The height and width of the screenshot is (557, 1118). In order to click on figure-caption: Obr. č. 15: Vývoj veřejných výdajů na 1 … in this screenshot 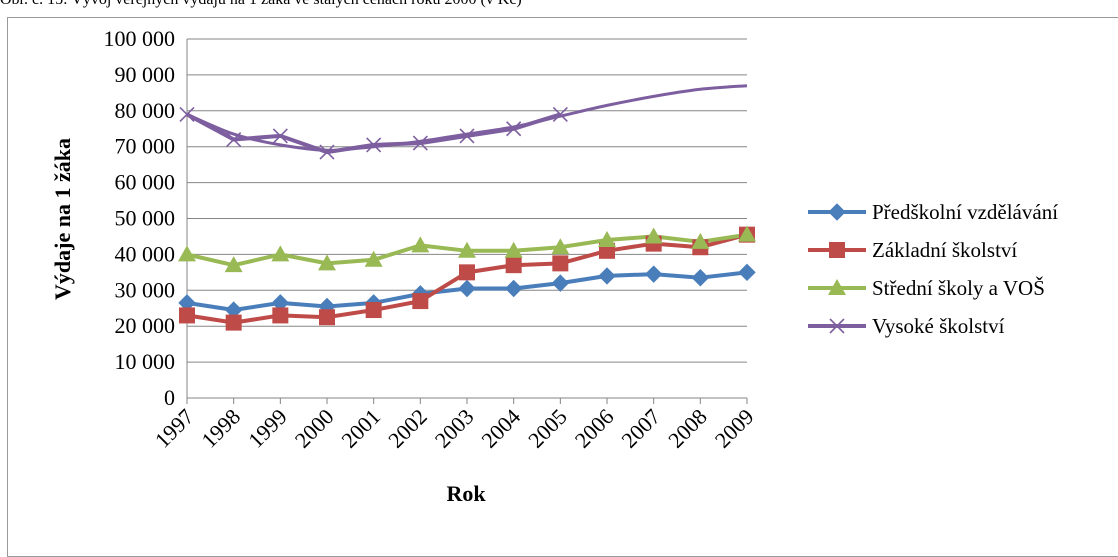, I will do `click(261, 4)`.